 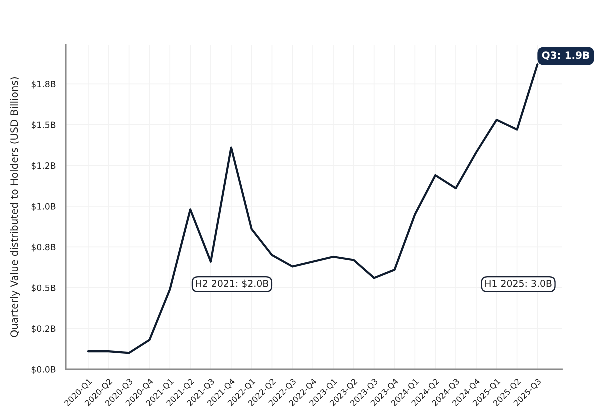 What do you see at coordinates (519, 284) in the screenshot?
I see `annotation: H1 2025: 3.0B` at bounding box center [519, 284].